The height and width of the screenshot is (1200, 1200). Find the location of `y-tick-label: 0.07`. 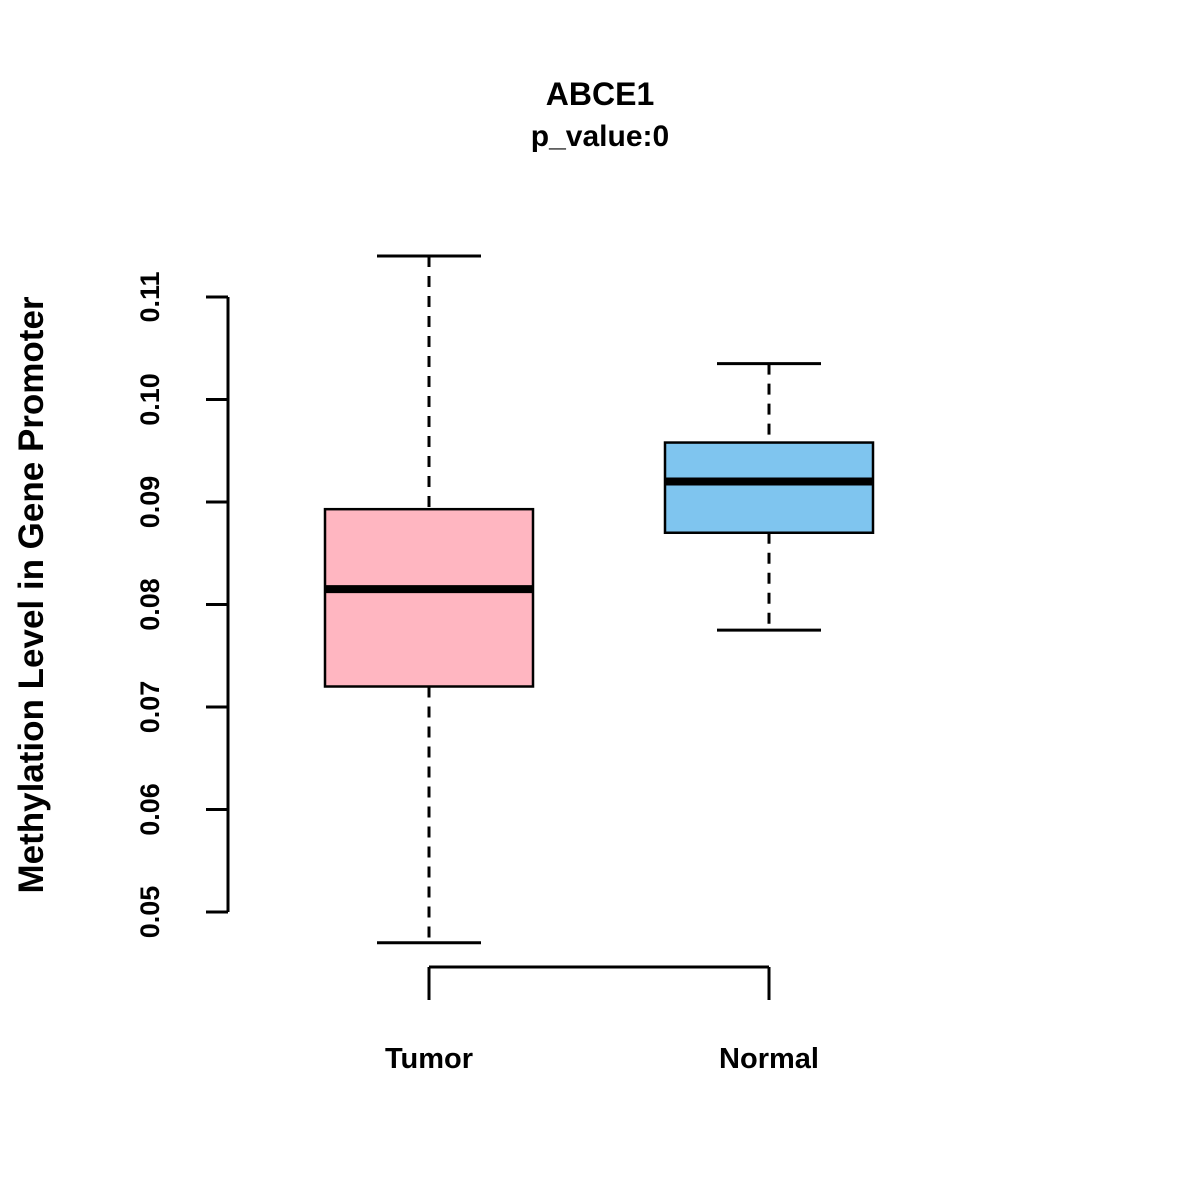

y-tick-label: 0.07 is located at coordinates (150, 707).